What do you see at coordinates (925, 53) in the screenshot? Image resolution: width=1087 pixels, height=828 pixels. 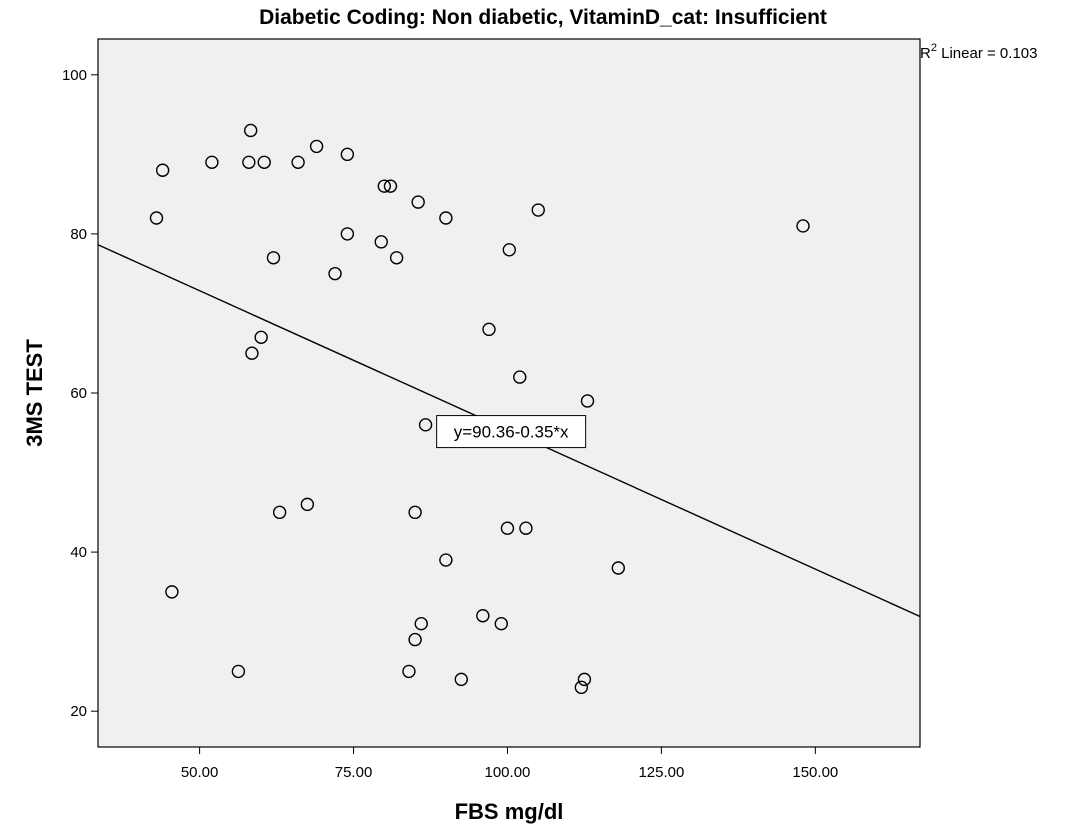 I see `r-squared-label-prefix: R` at bounding box center [925, 53].